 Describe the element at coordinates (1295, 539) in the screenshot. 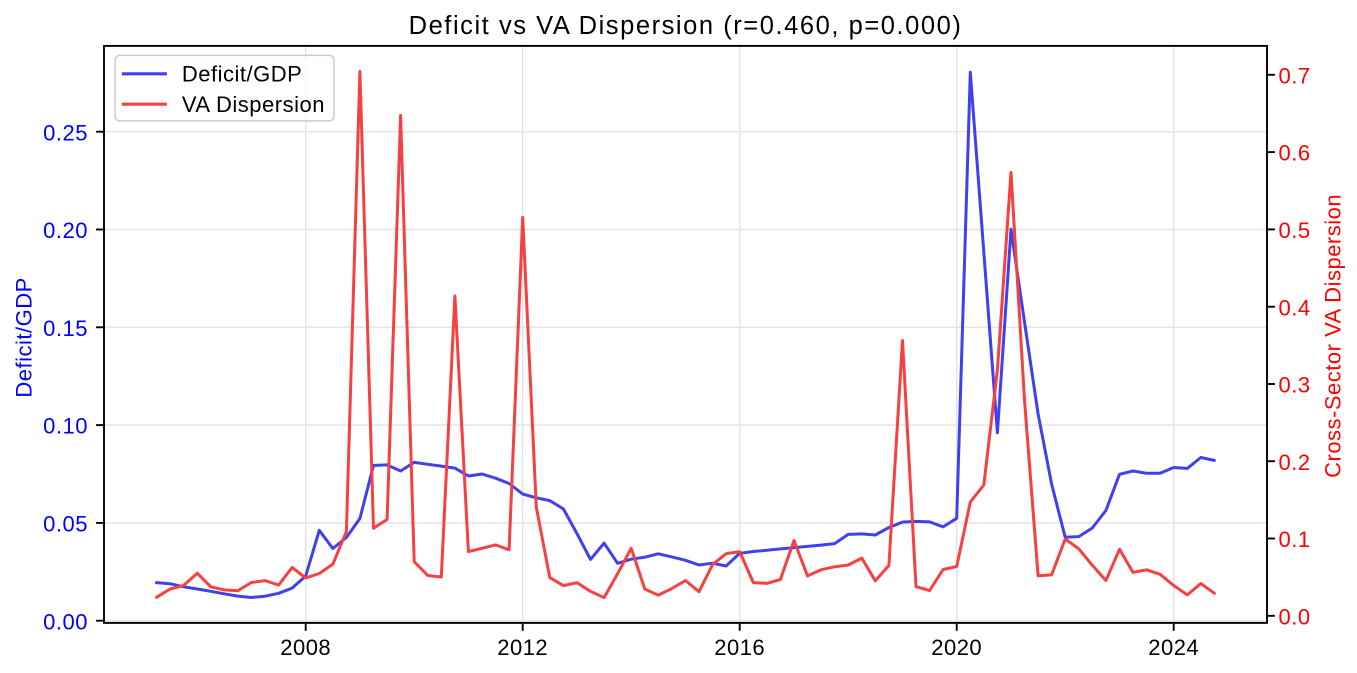

I see `svg-text: 0.1` at that location.